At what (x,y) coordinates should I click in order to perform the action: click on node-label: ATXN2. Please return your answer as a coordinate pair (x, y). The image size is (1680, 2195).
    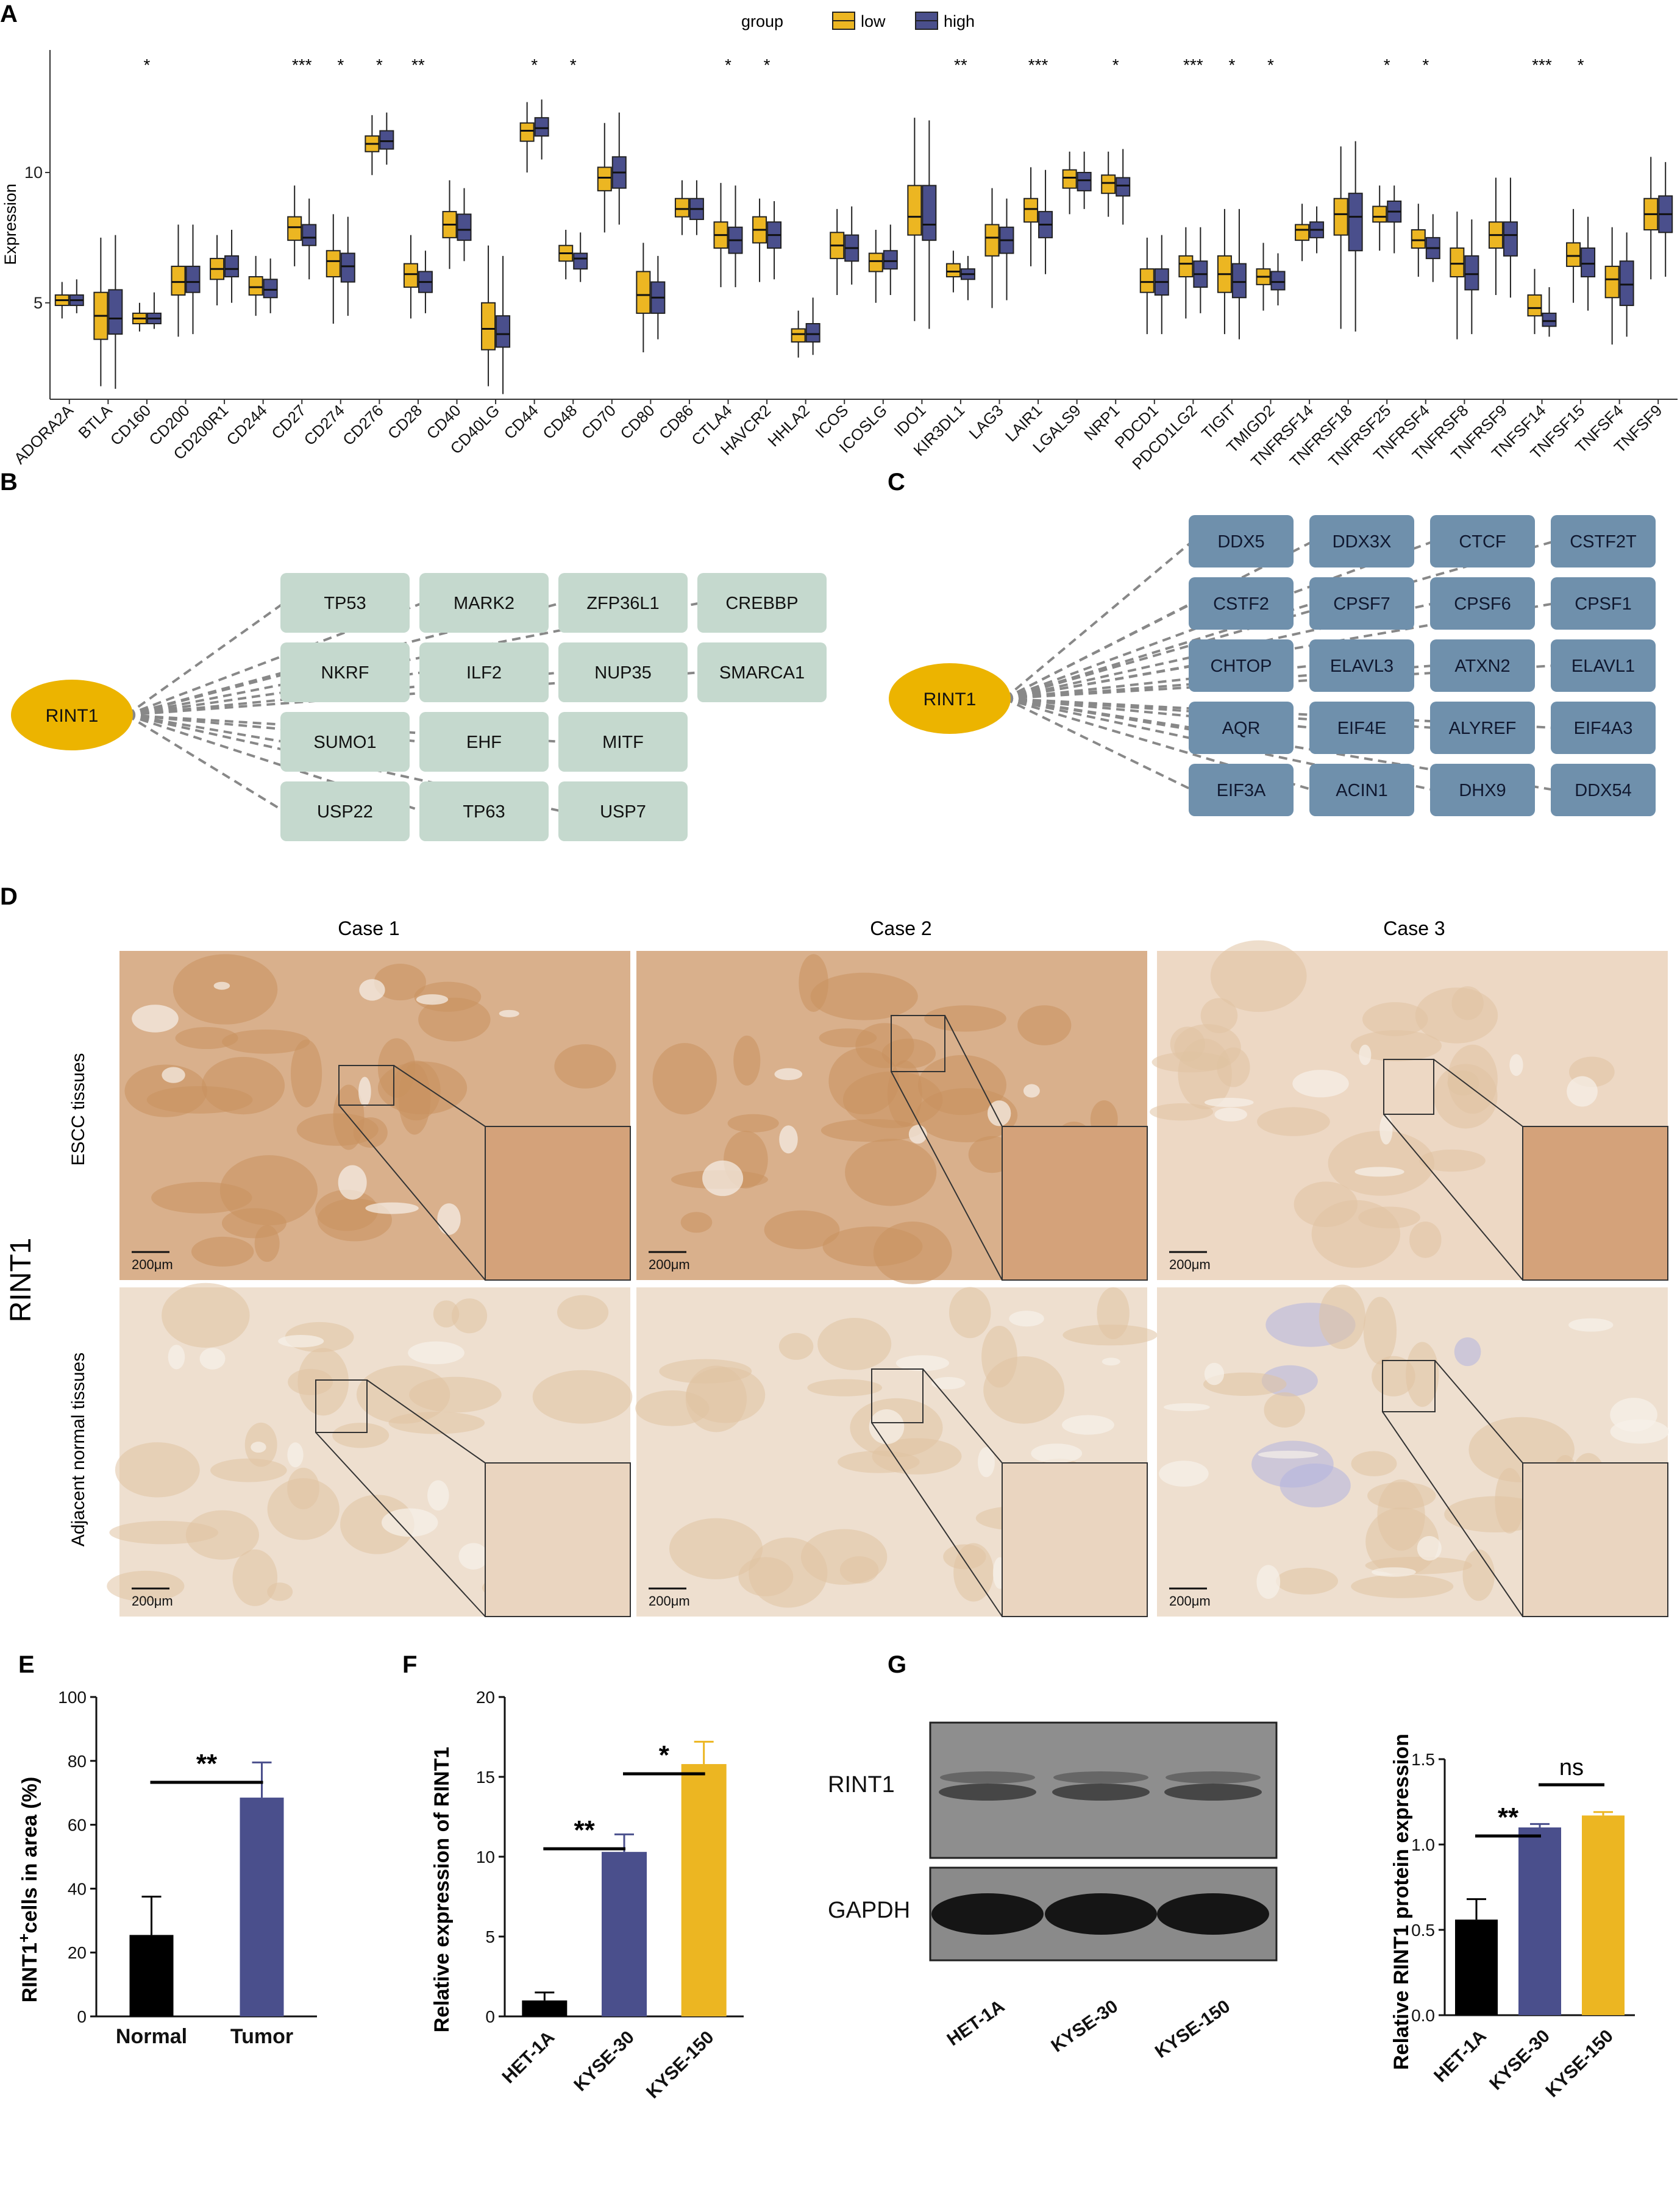
    Looking at the image, I should click on (1482, 666).